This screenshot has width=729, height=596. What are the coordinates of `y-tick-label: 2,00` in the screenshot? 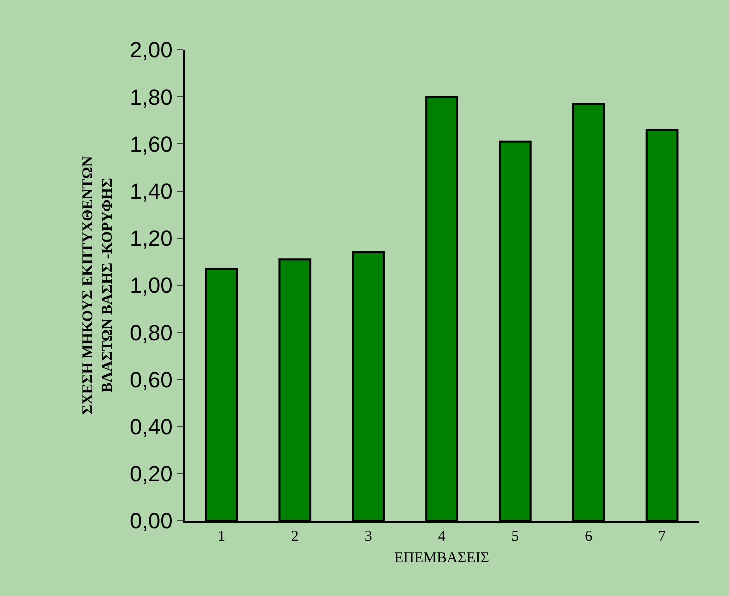 It's located at (151, 50).